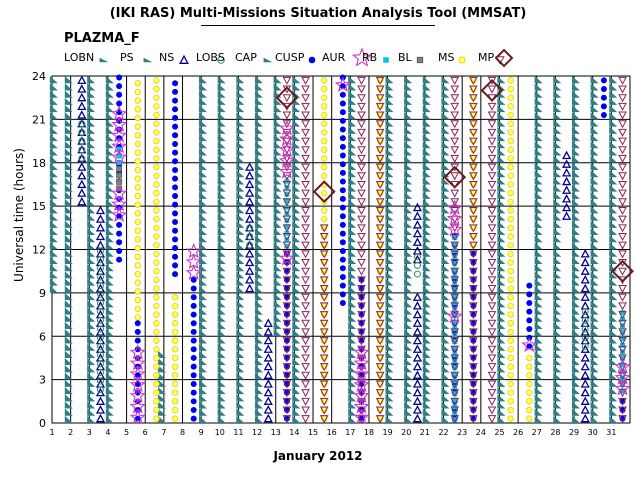  I want to click on x-tick-label: 21, so click(425, 432).